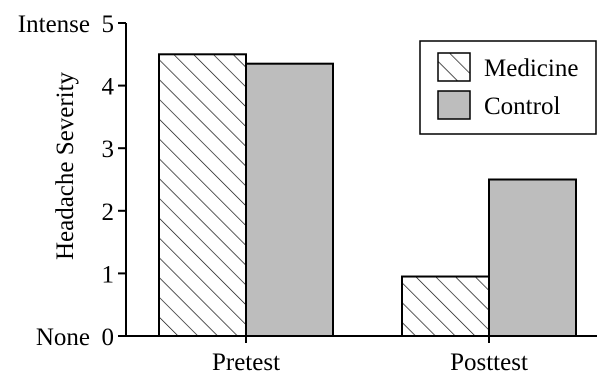  What do you see at coordinates (454, 105) in the screenshot?
I see `legend-swatch-control` at bounding box center [454, 105].